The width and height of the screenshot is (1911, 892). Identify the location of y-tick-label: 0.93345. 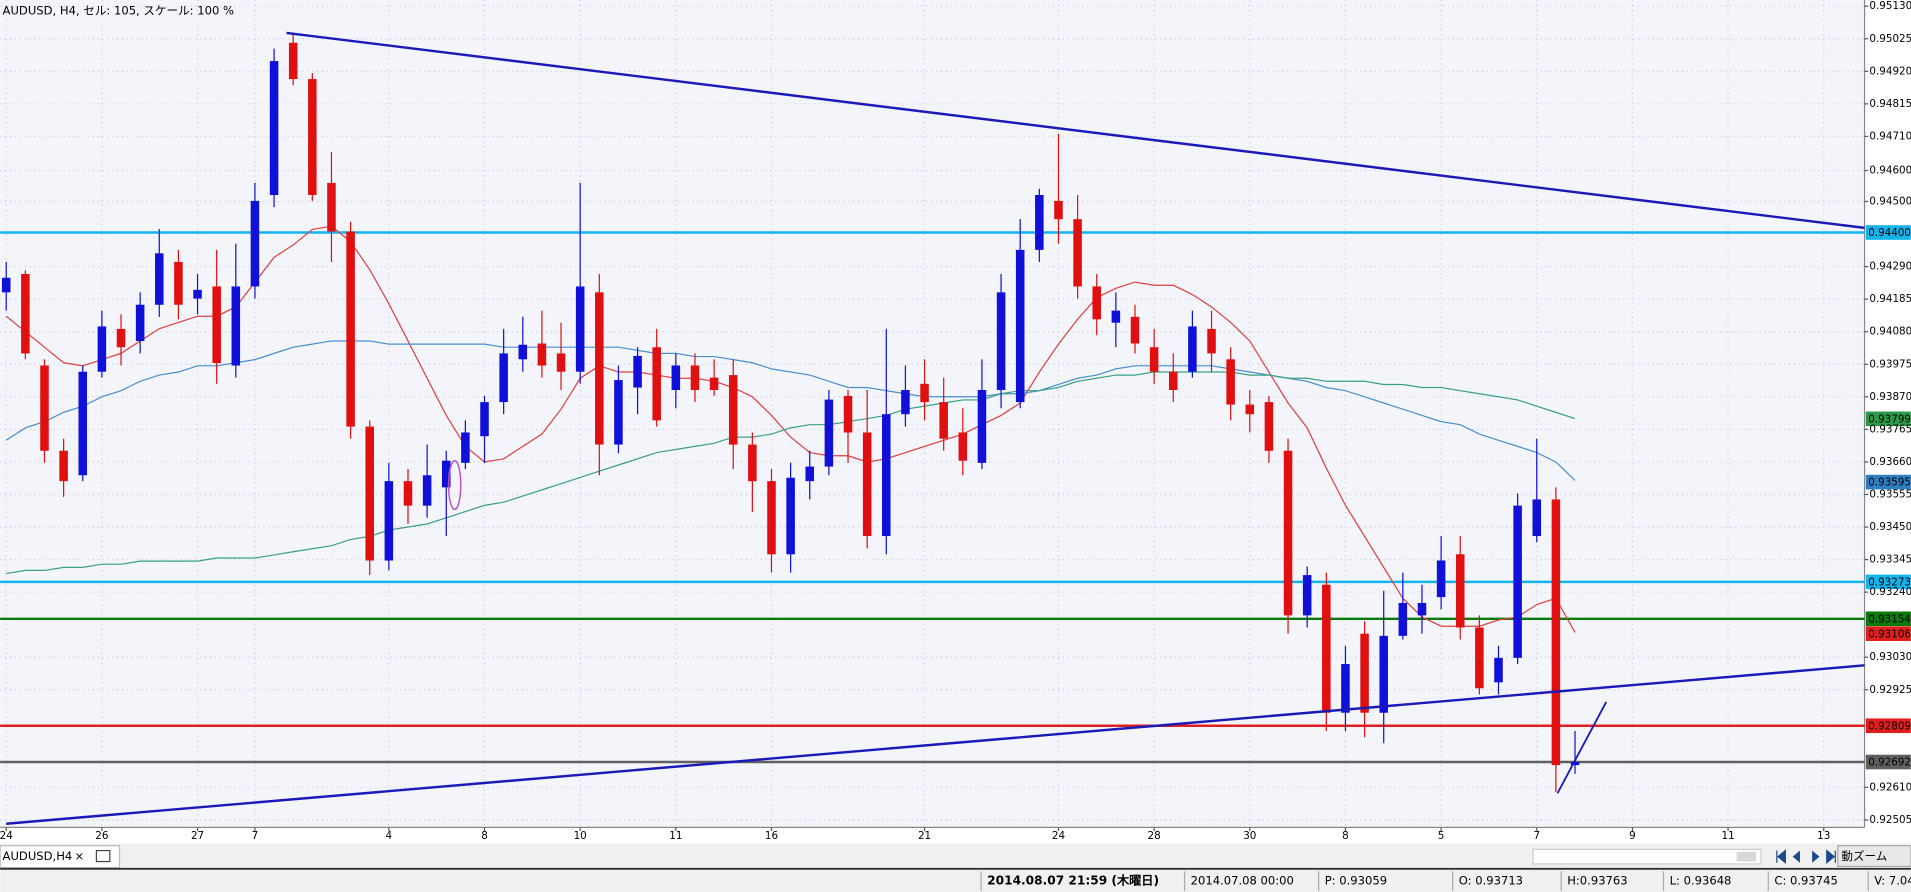
(1890, 560).